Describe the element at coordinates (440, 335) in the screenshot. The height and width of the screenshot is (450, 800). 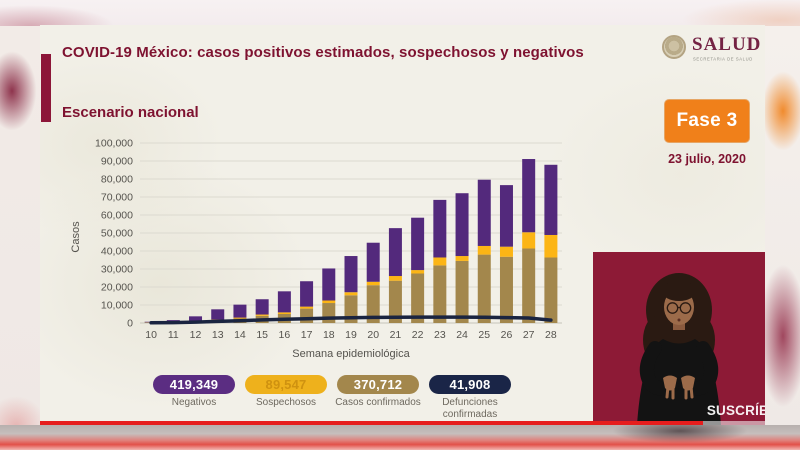
I see `x-tick-label: 23` at that location.